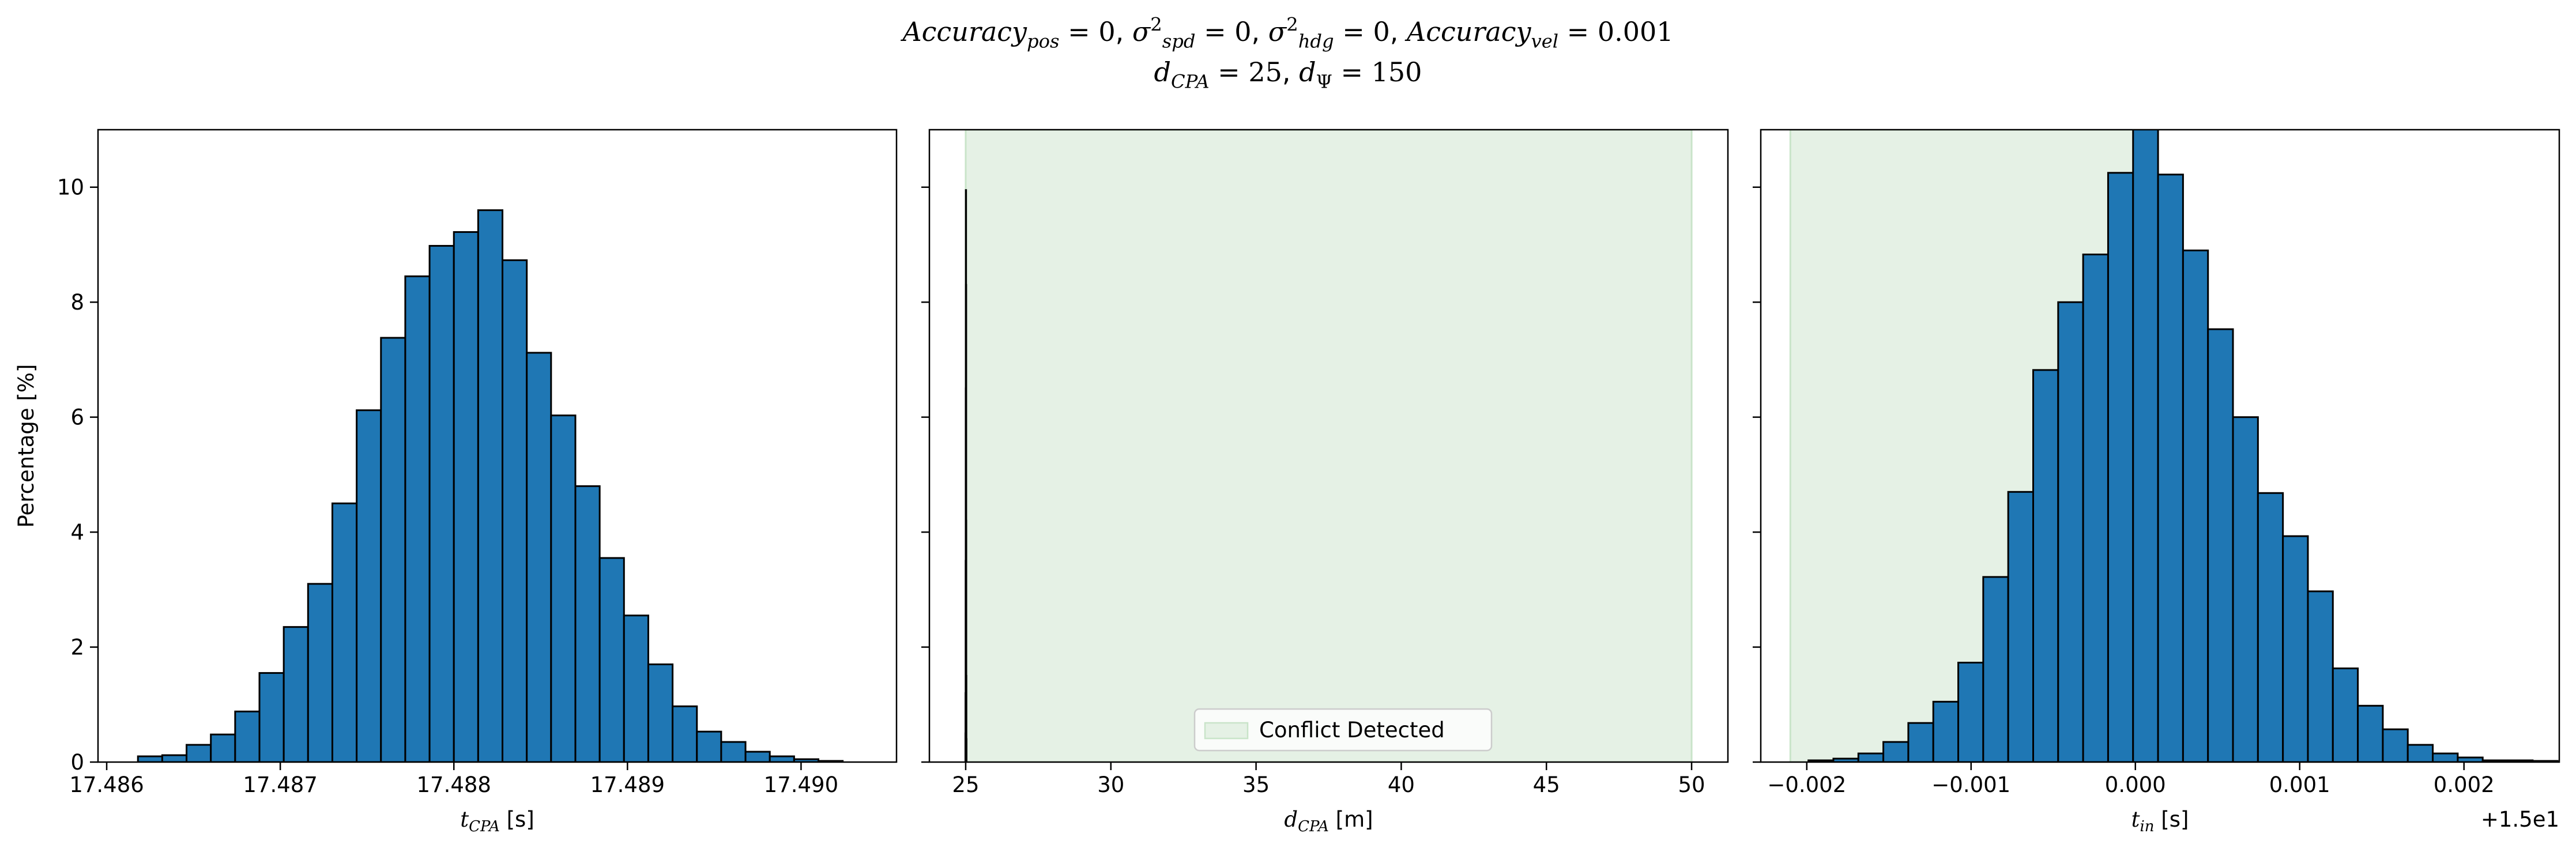  What do you see at coordinates (1256, 784) in the screenshot?
I see `x-tick-label: 35` at bounding box center [1256, 784].